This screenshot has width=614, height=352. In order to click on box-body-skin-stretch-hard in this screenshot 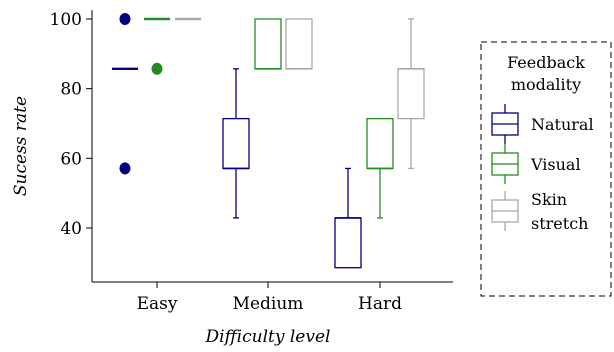, I will do `click(411, 94)`.